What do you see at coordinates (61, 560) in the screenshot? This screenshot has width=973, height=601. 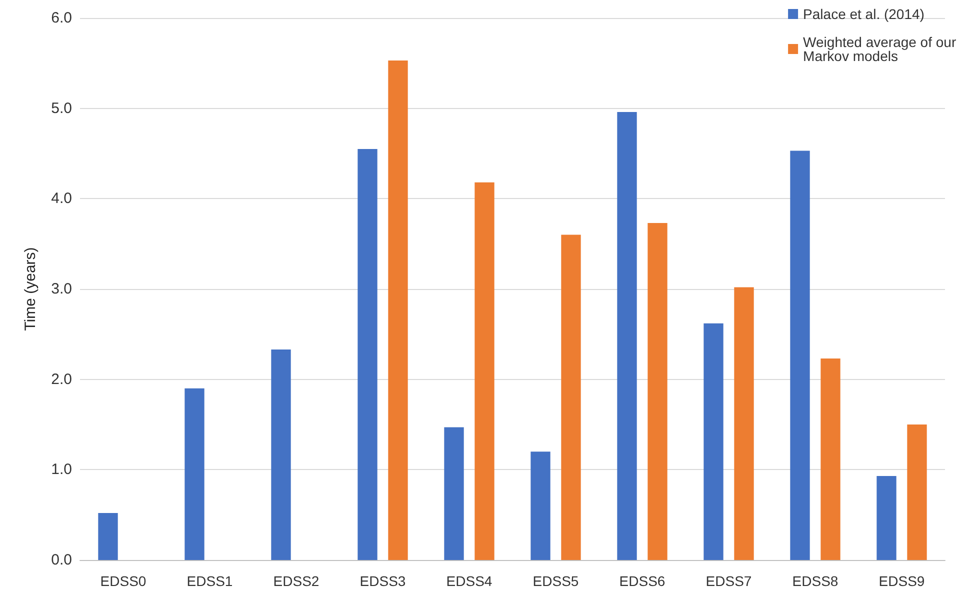 I see `y-tick-label: 0.0` at bounding box center [61, 560].